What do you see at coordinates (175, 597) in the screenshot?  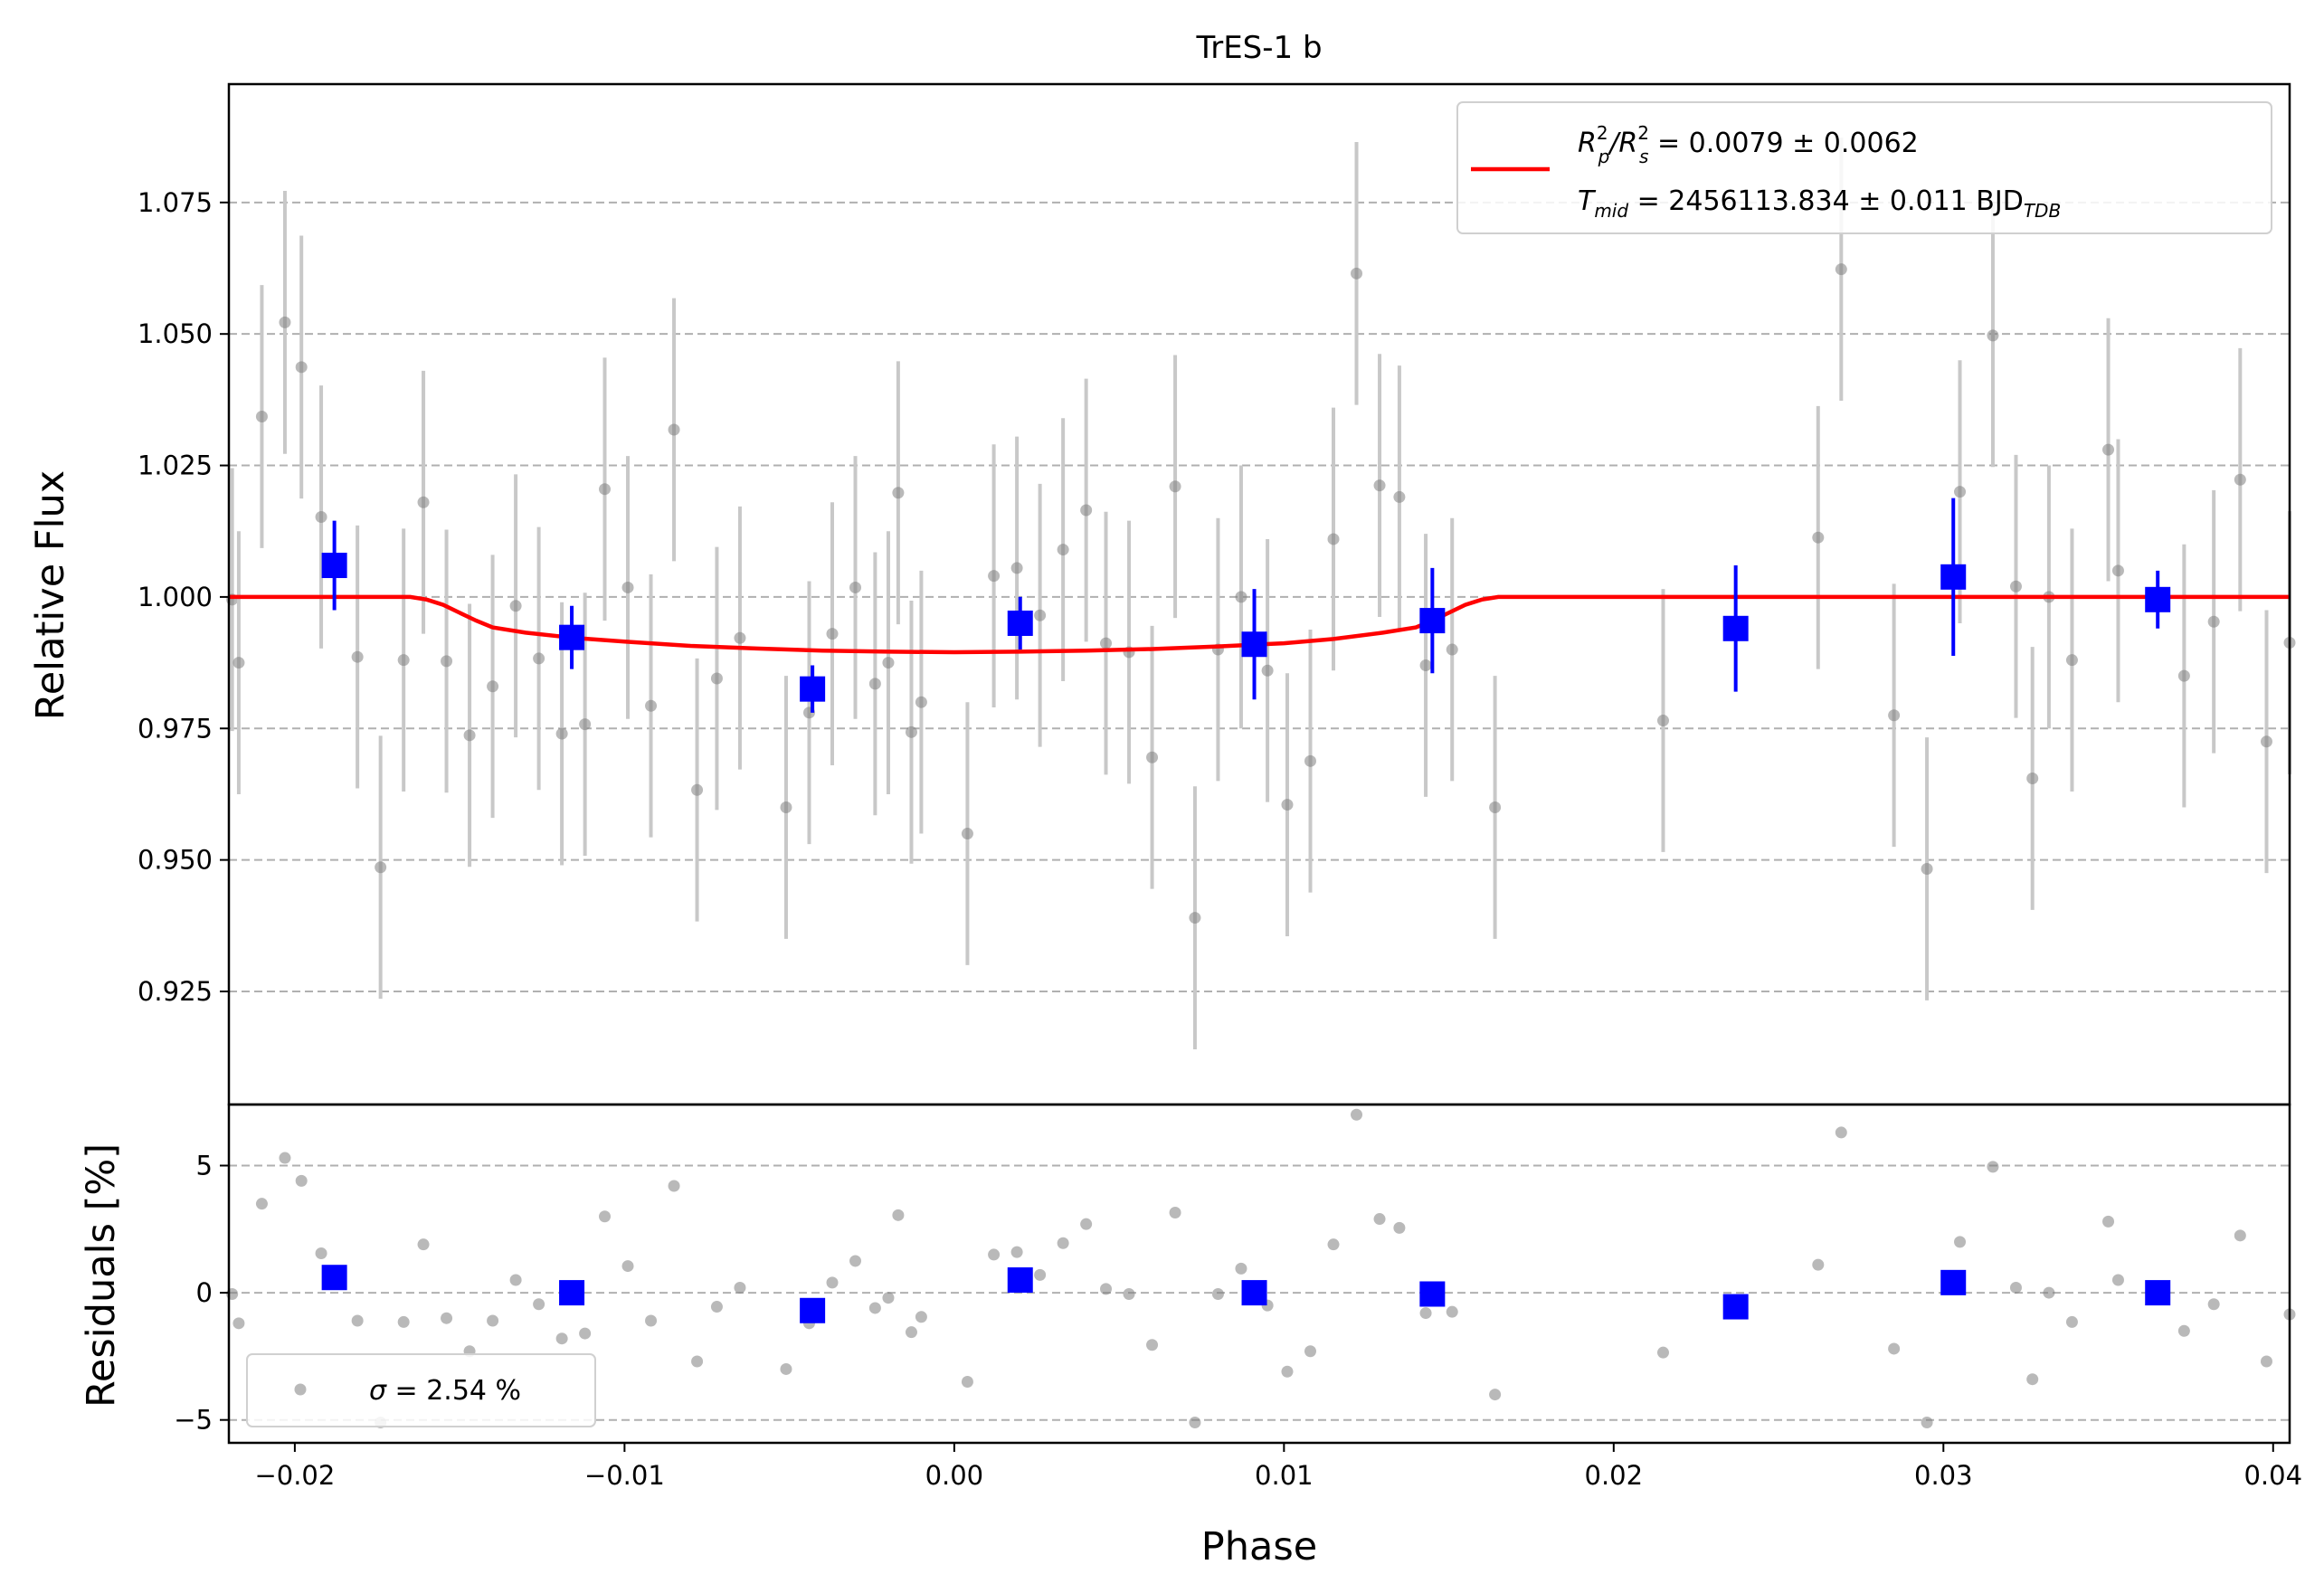 I see `top-y-tick-label: 1.000` at bounding box center [175, 597].